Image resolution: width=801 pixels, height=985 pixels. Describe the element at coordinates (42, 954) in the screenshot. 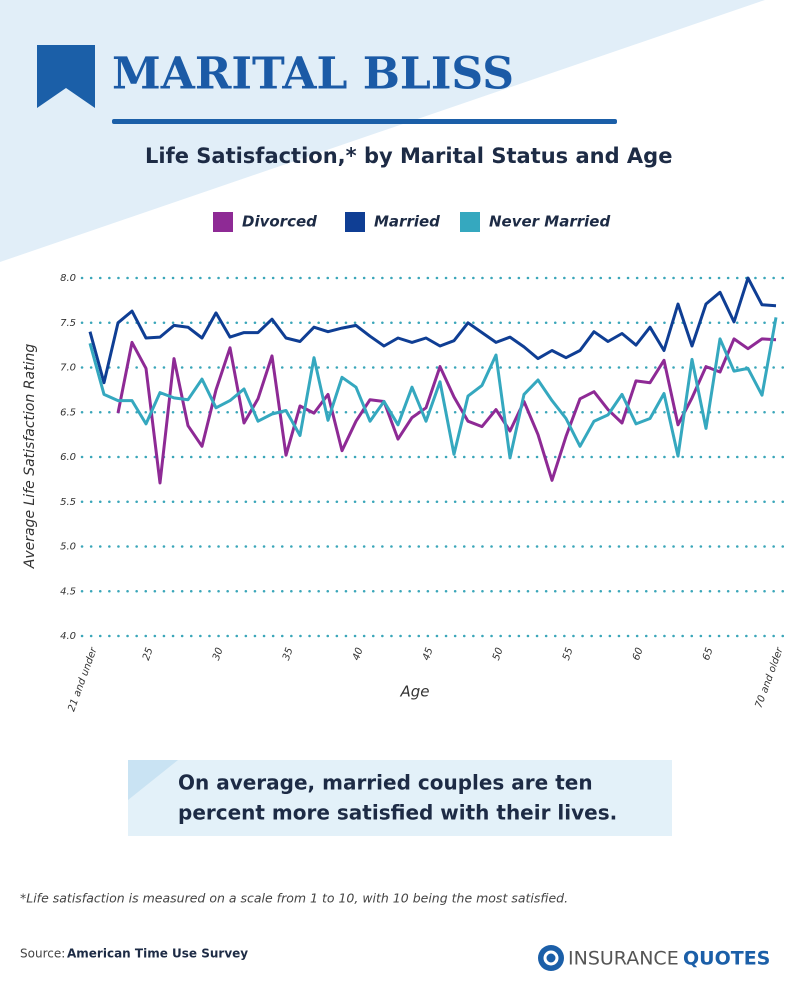

I see `source-label: Source:` at that location.